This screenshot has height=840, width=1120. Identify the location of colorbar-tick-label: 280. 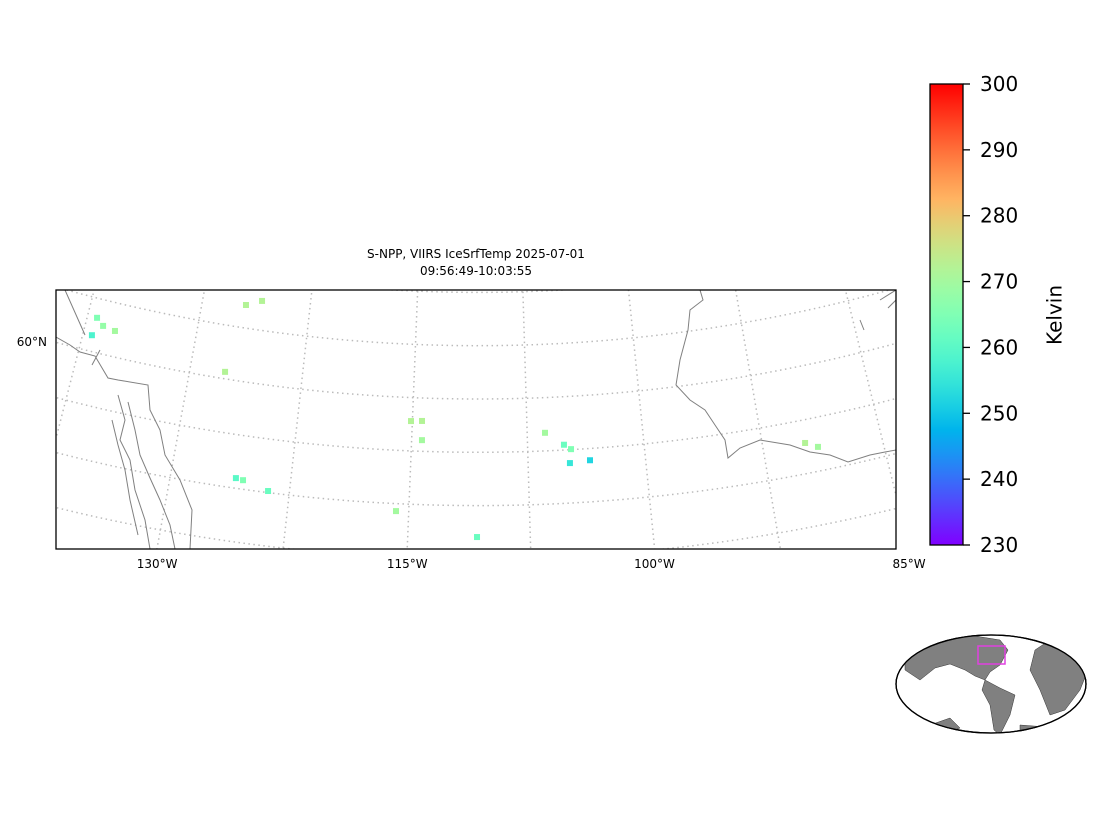
(999, 216).